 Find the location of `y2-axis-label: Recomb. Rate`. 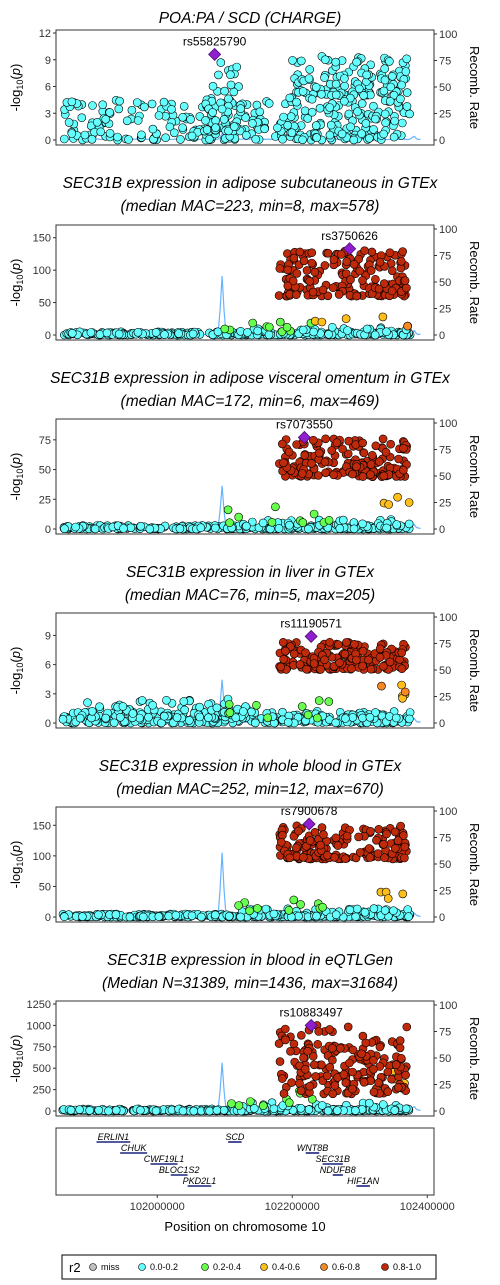

y2-axis-label: Recomb. Rate is located at coordinates (474, 87).